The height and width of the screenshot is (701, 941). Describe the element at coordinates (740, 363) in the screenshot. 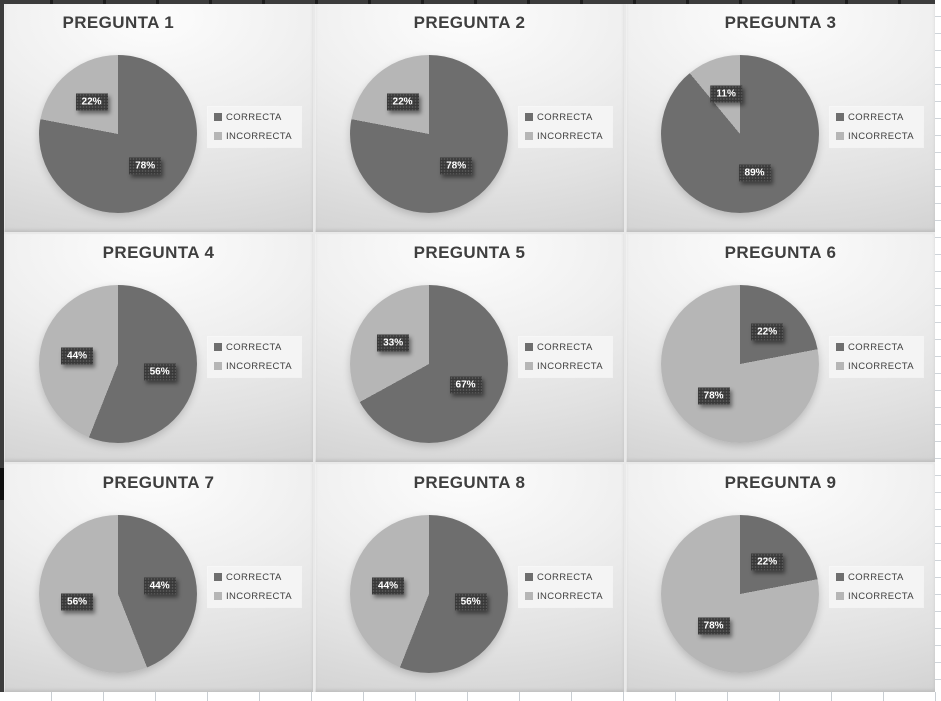

I see `pie-pregunta-6: 22% 78%` at that location.